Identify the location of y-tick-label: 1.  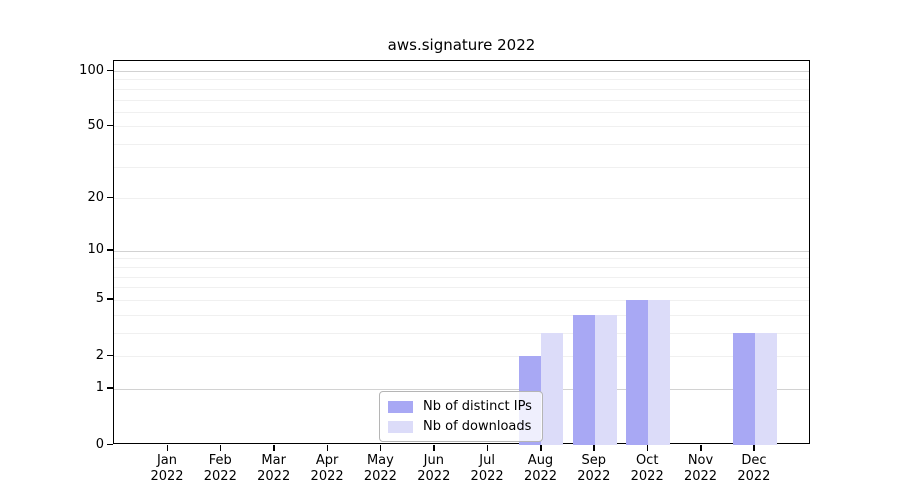
(99, 388).